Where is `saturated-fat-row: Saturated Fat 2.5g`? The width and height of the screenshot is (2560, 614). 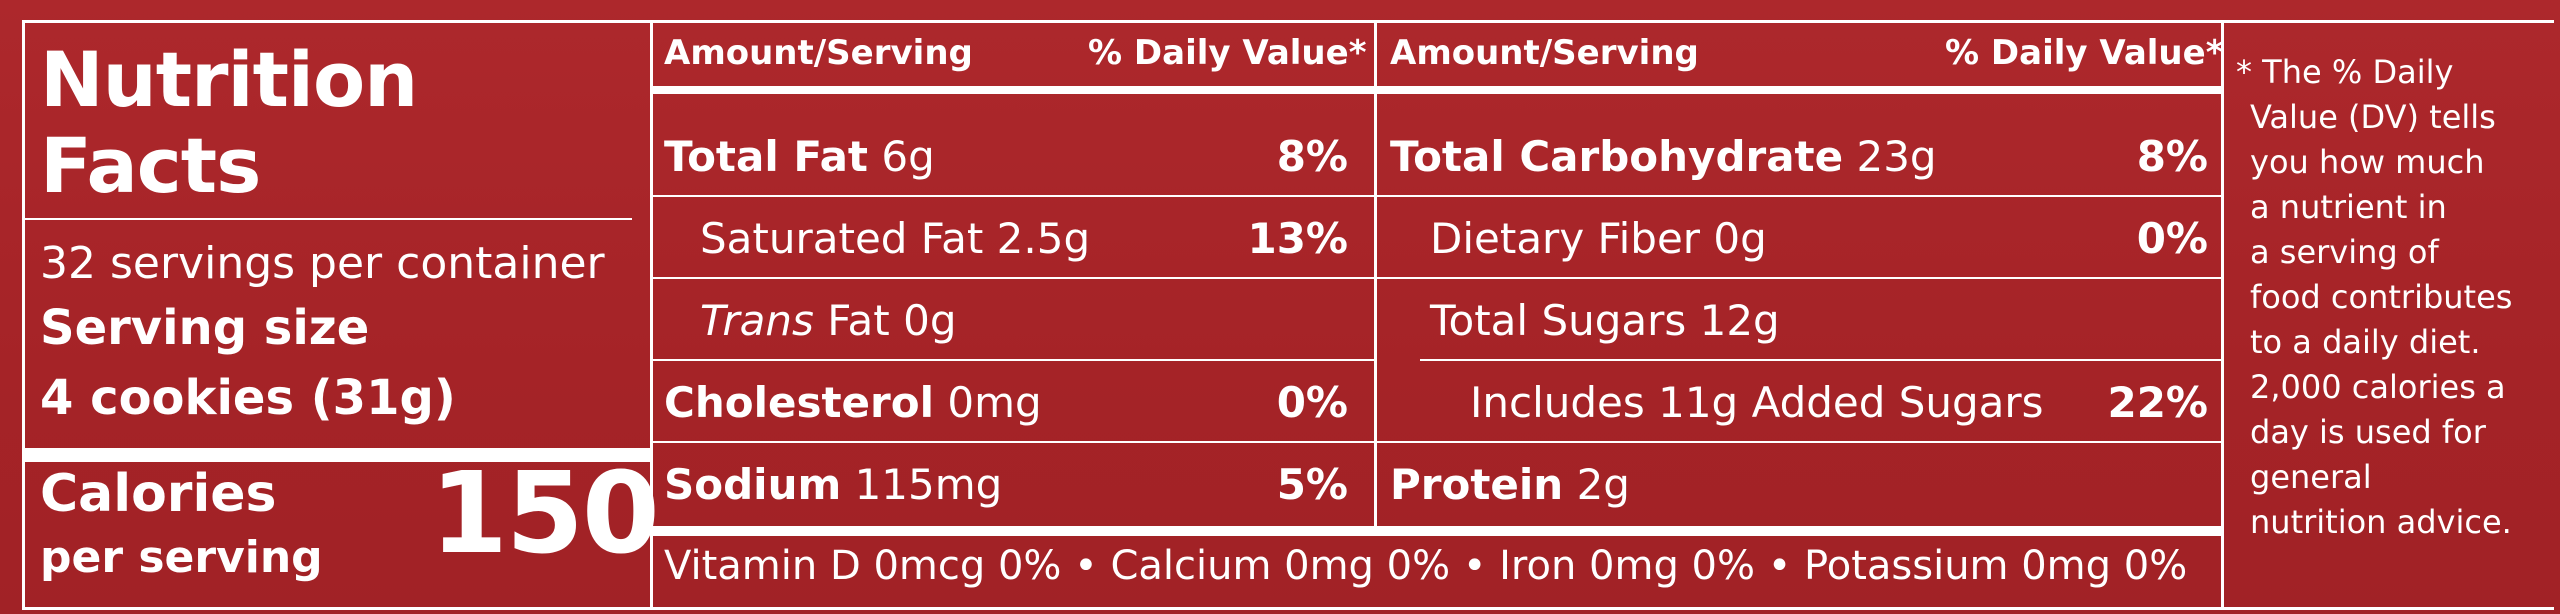 saturated-fat-row: Saturated Fat 2.5g is located at coordinates (895, 238).